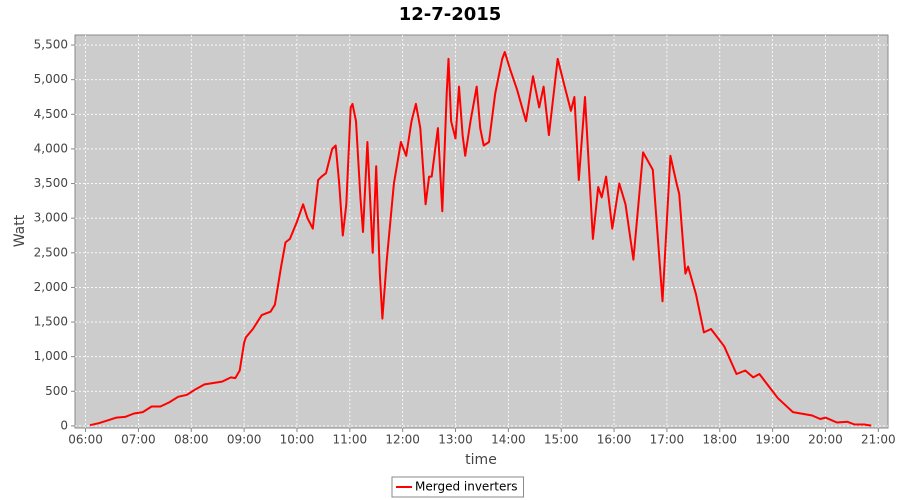 The image size is (900, 500). I want to click on y-tick-label: 2,500, so click(51, 252).